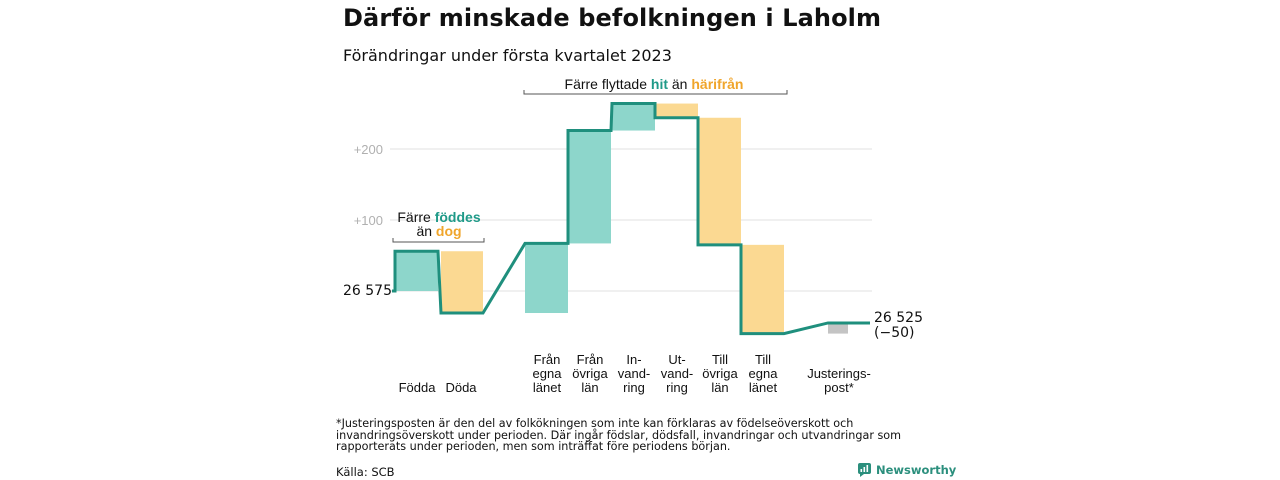  What do you see at coordinates (634, 373) in the screenshot?
I see `category-label: In-vand-ring` at bounding box center [634, 373].